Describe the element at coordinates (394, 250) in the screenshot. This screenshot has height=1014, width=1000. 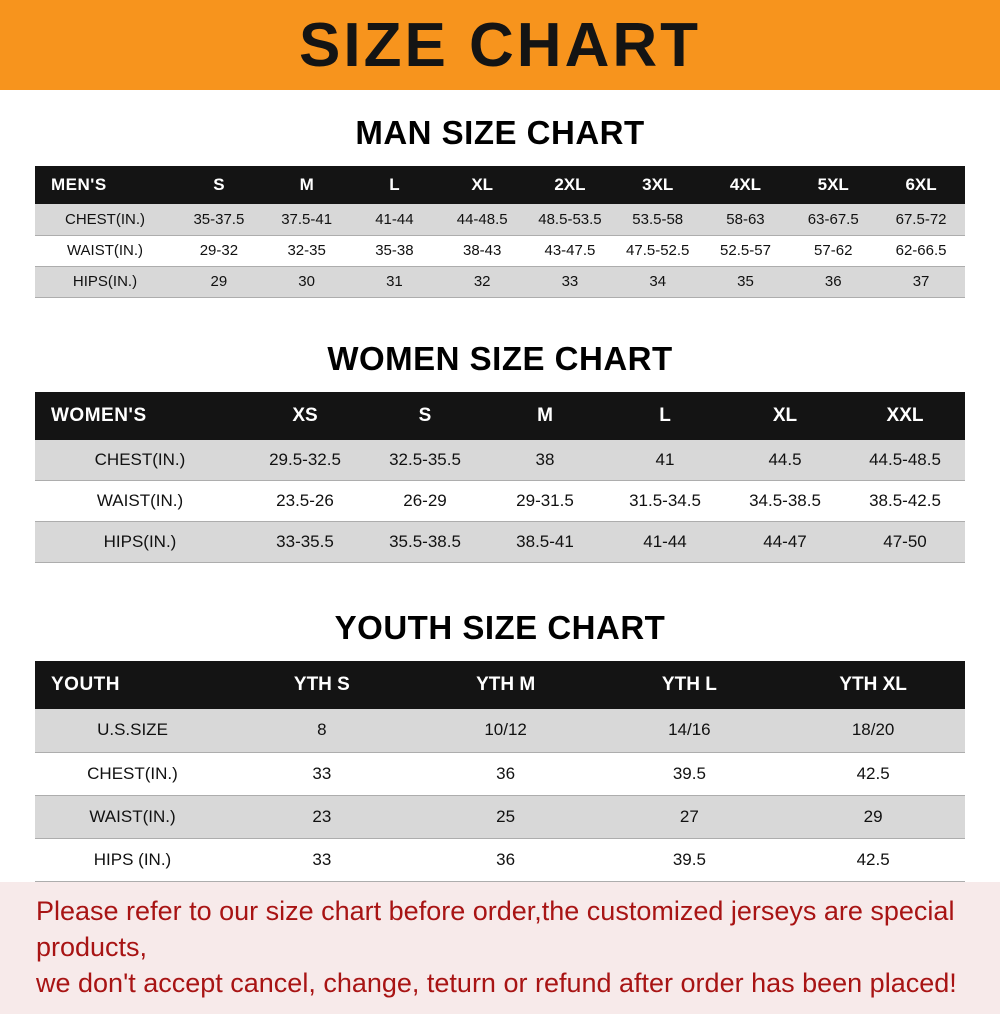
I see `size-value-cell: 35-38` at that location.